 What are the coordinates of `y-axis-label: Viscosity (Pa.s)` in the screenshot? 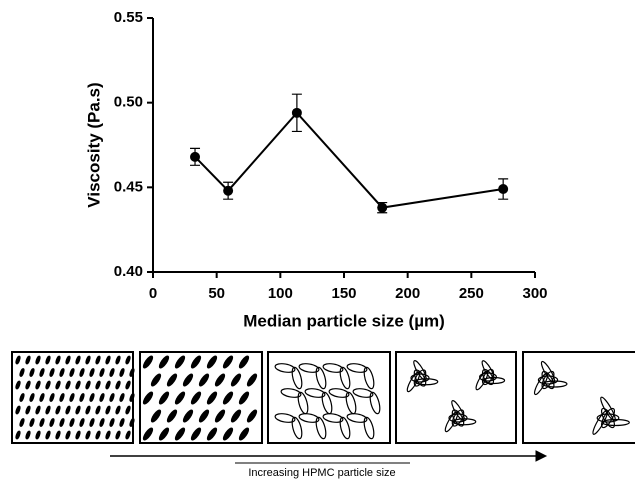 It's located at (93, 144).